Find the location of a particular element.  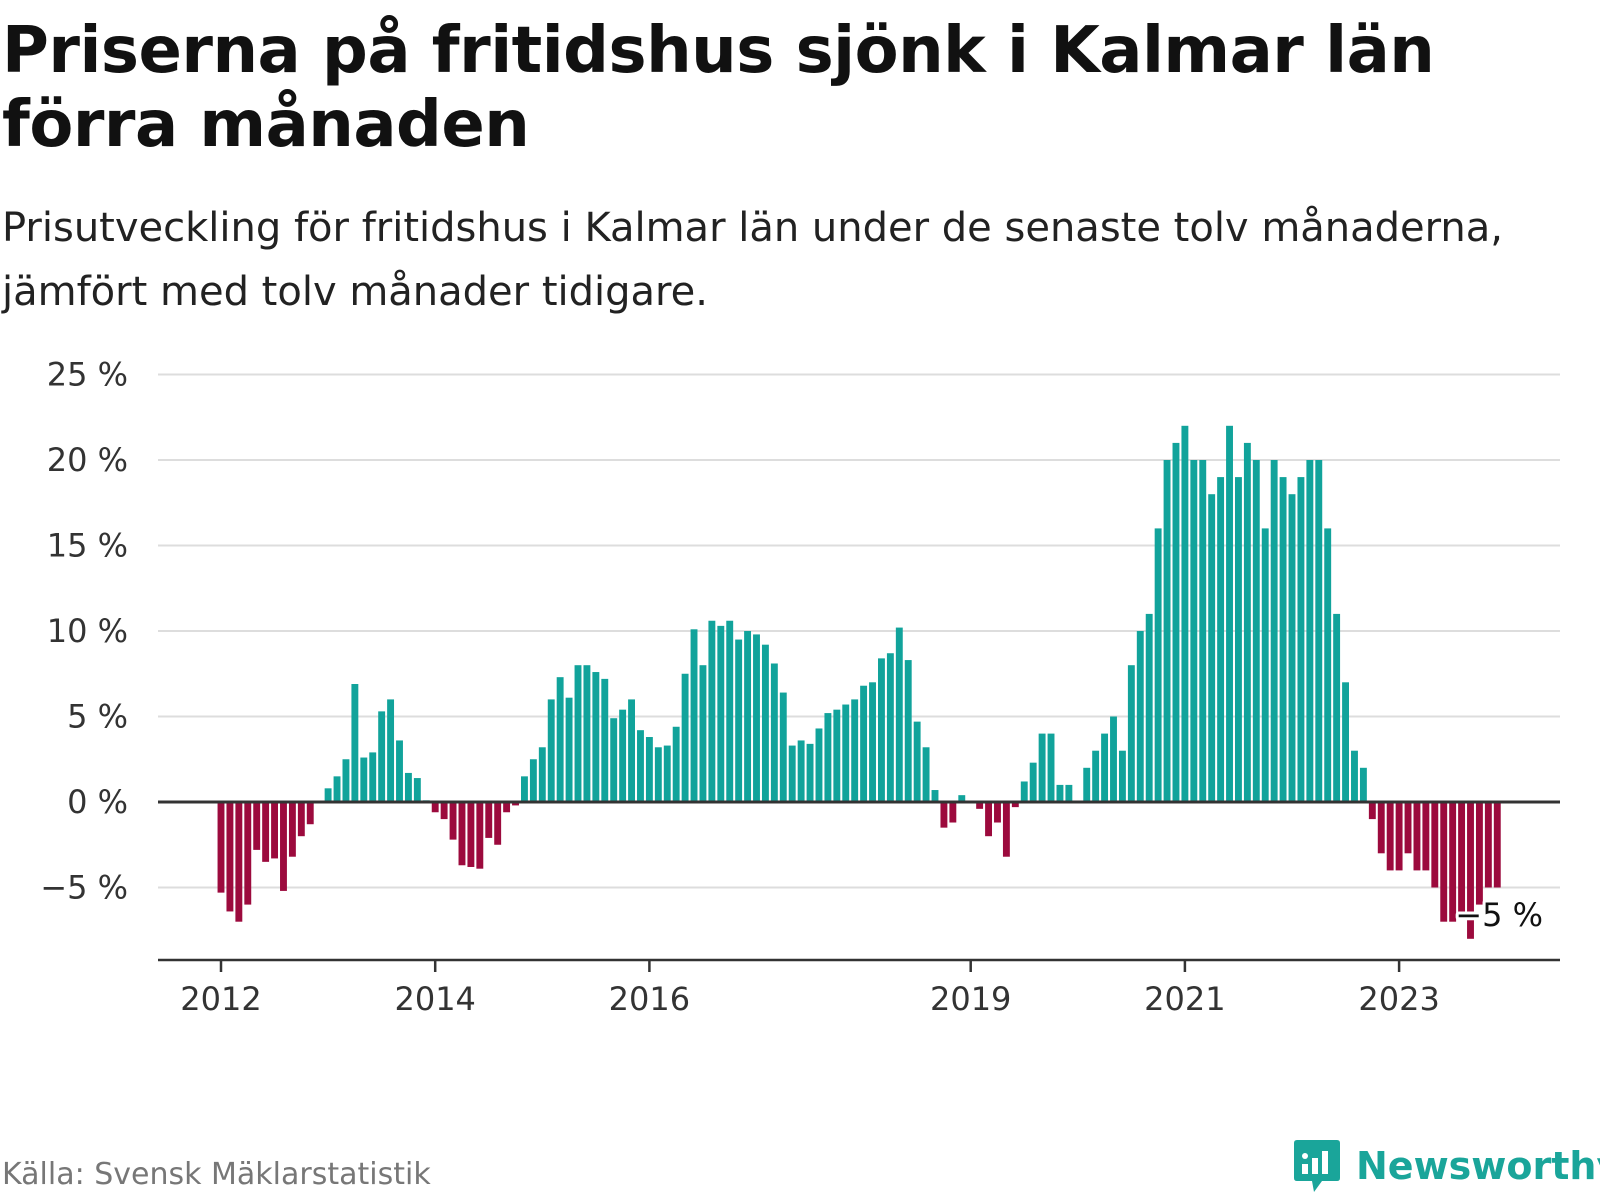

x-tick-label: 2014 is located at coordinates (434, 999).